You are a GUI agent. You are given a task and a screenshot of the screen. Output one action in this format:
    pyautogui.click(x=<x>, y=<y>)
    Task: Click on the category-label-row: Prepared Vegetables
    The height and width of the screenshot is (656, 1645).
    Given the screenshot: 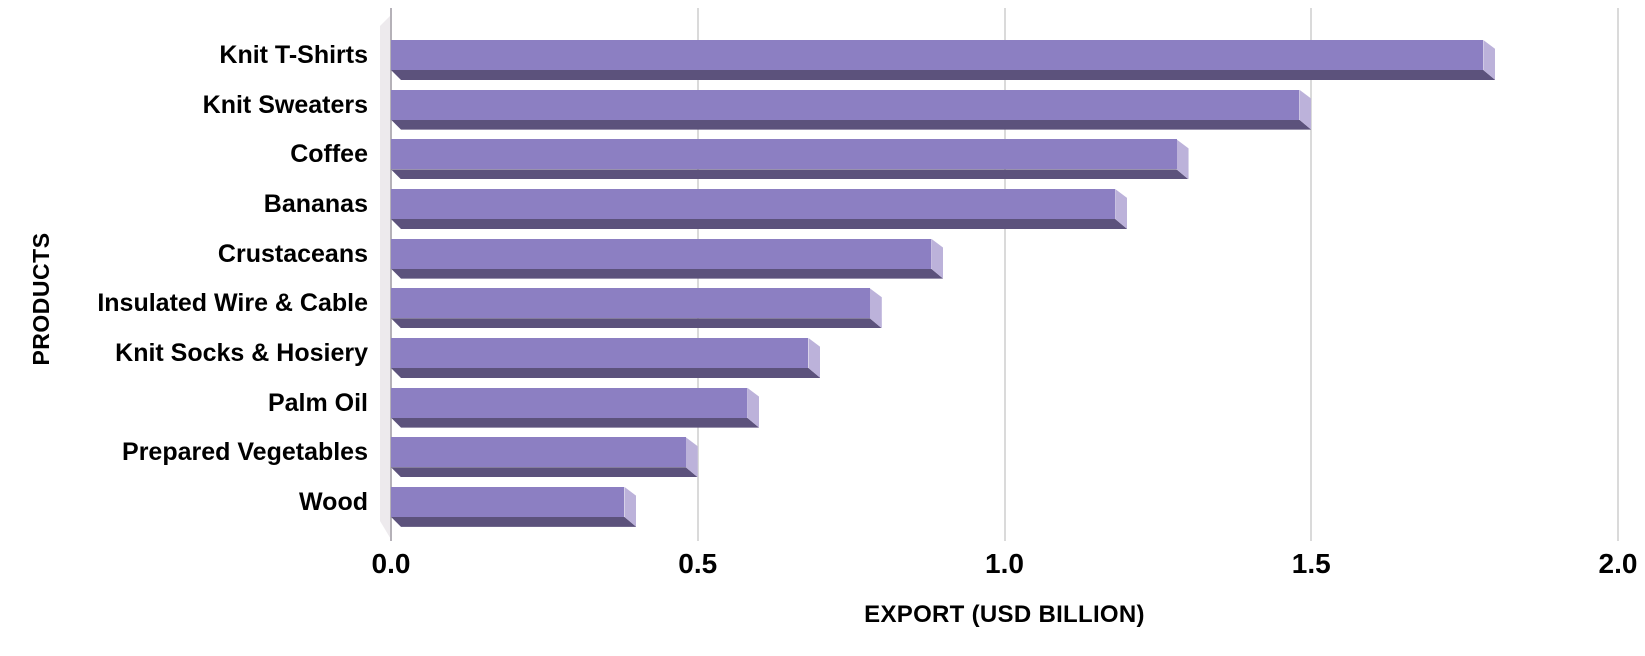 What is the action you would take?
    pyautogui.click(x=184, y=457)
    